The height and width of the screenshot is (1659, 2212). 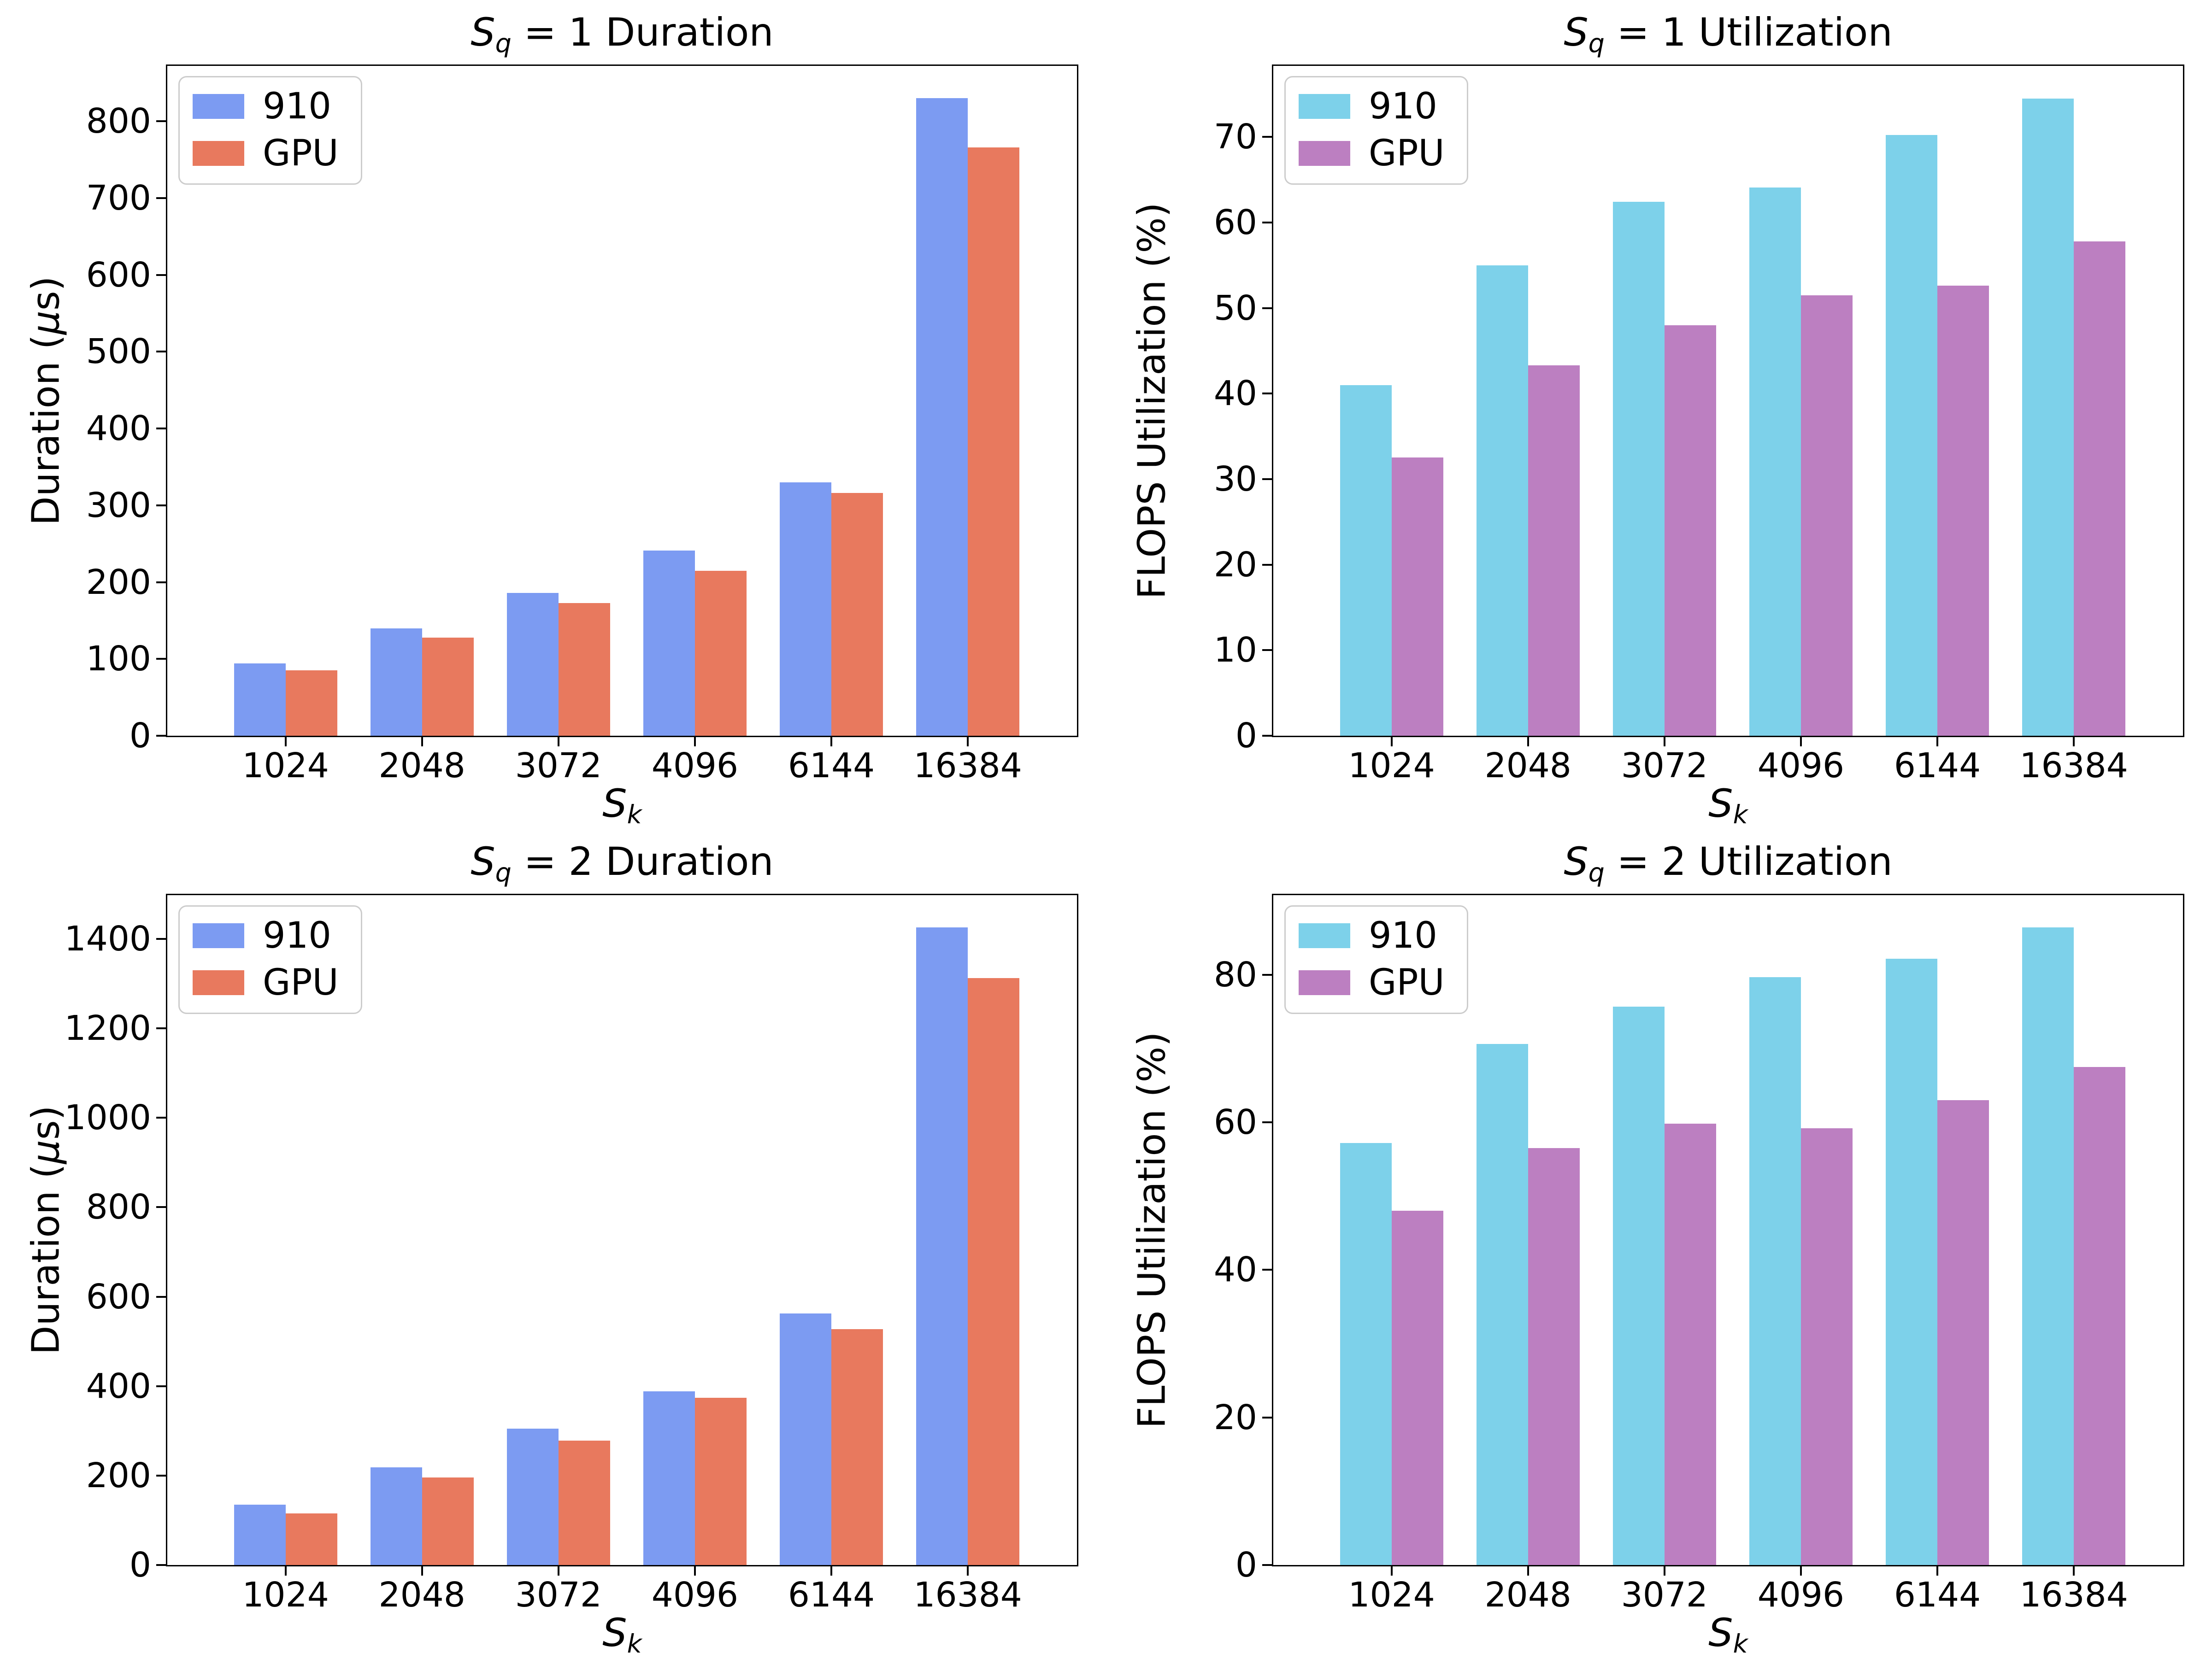 I want to click on y-tick-label: 10, so click(x=1235, y=650).